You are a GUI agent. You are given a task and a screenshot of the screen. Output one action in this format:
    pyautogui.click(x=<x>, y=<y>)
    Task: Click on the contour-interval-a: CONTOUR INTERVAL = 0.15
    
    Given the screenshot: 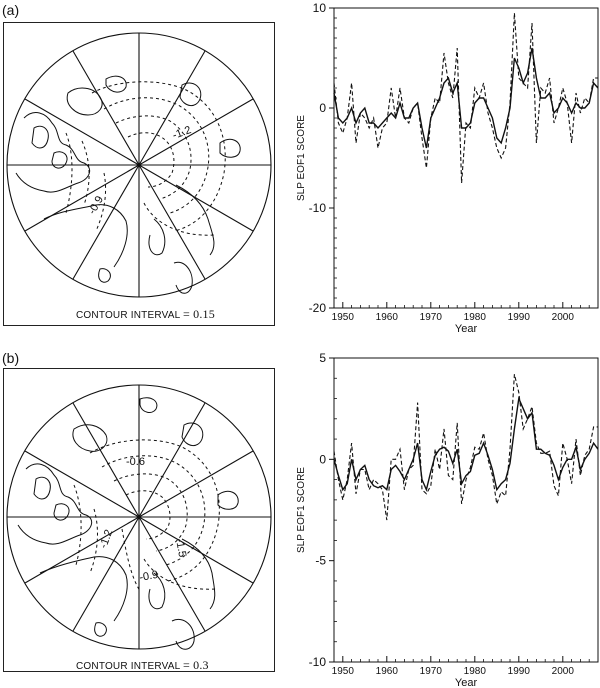 What is the action you would take?
    pyautogui.click(x=145, y=314)
    